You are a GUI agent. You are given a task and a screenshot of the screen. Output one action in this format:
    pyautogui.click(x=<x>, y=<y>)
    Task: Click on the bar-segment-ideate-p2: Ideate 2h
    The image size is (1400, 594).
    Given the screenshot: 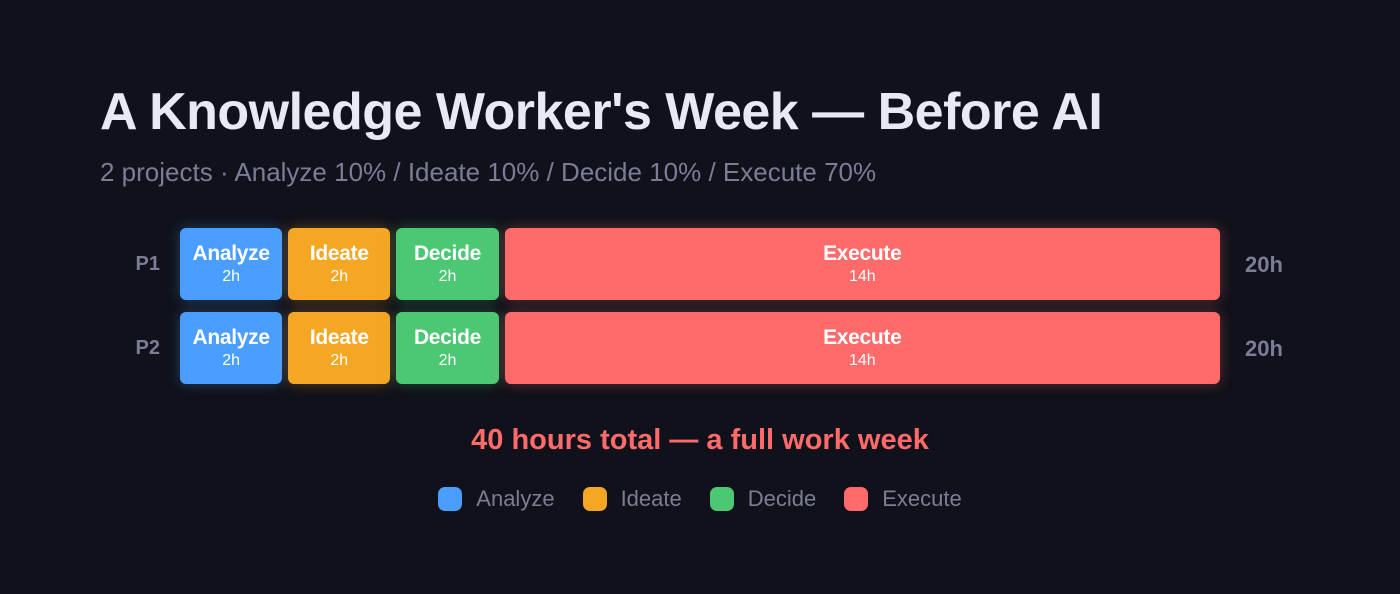 What is the action you would take?
    pyautogui.click(x=339, y=348)
    